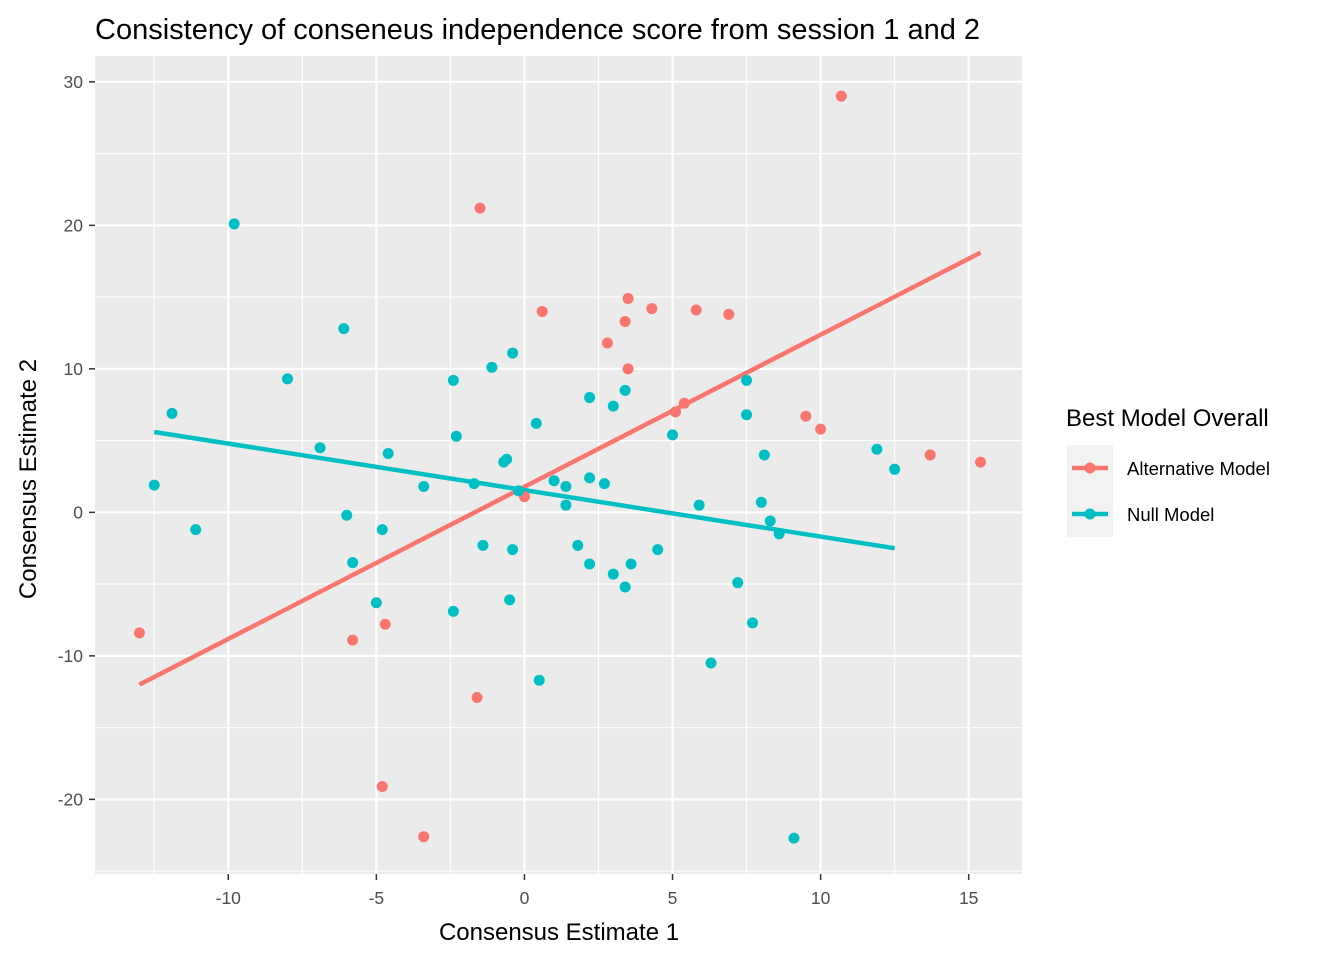 The image size is (1344, 960). Describe the element at coordinates (71, 799) in the screenshot. I see `y-tick-label: -20` at that location.